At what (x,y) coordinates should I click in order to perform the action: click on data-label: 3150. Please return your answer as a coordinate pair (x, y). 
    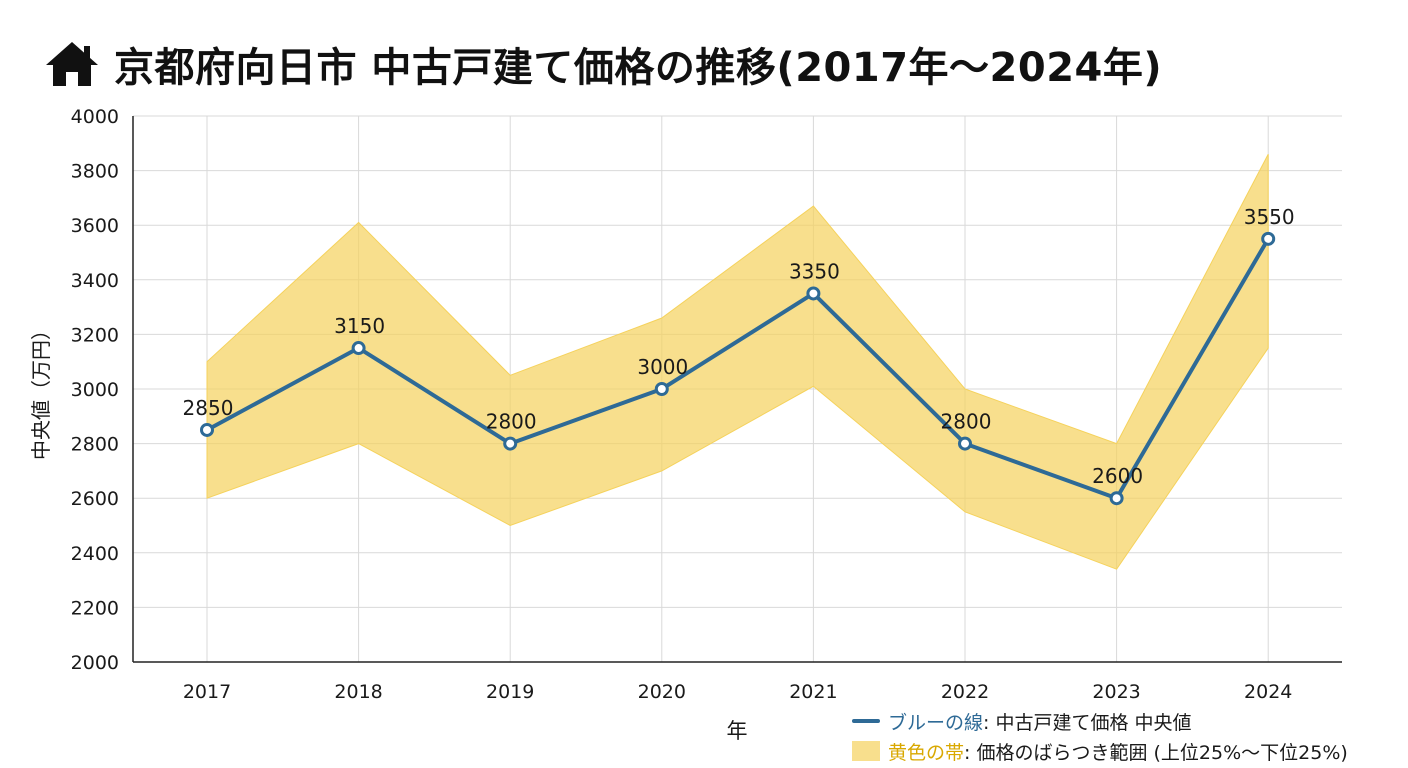
    Looking at the image, I should click on (359, 326).